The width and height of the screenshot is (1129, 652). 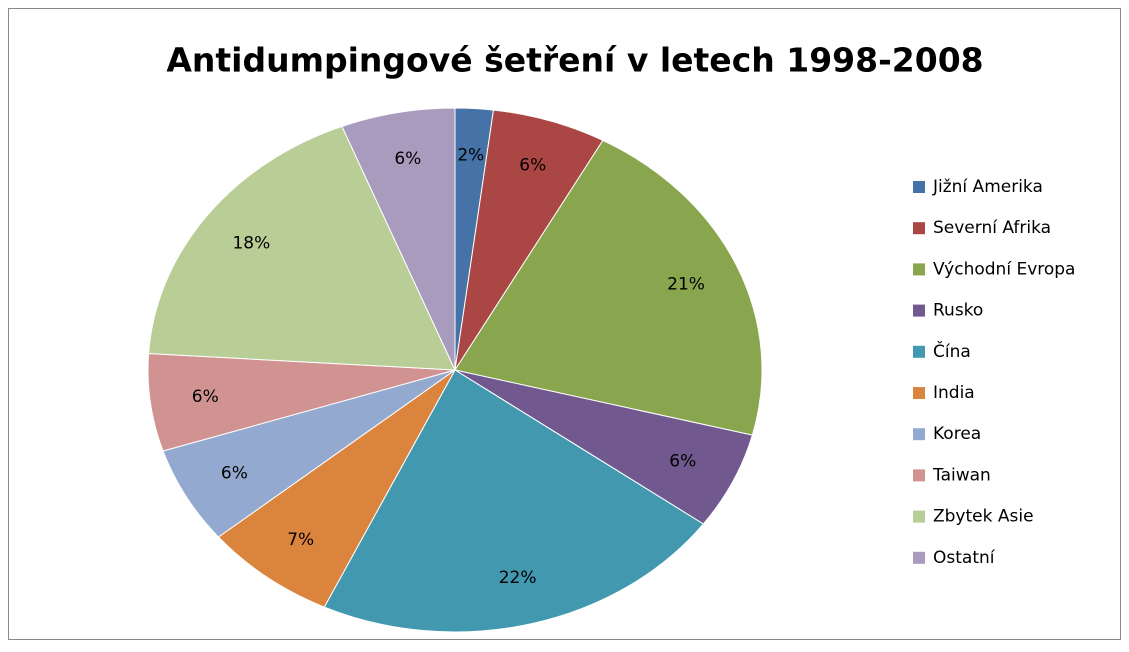 What do you see at coordinates (470, 156) in the screenshot?
I see `data-label: 2%` at bounding box center [470, 156].